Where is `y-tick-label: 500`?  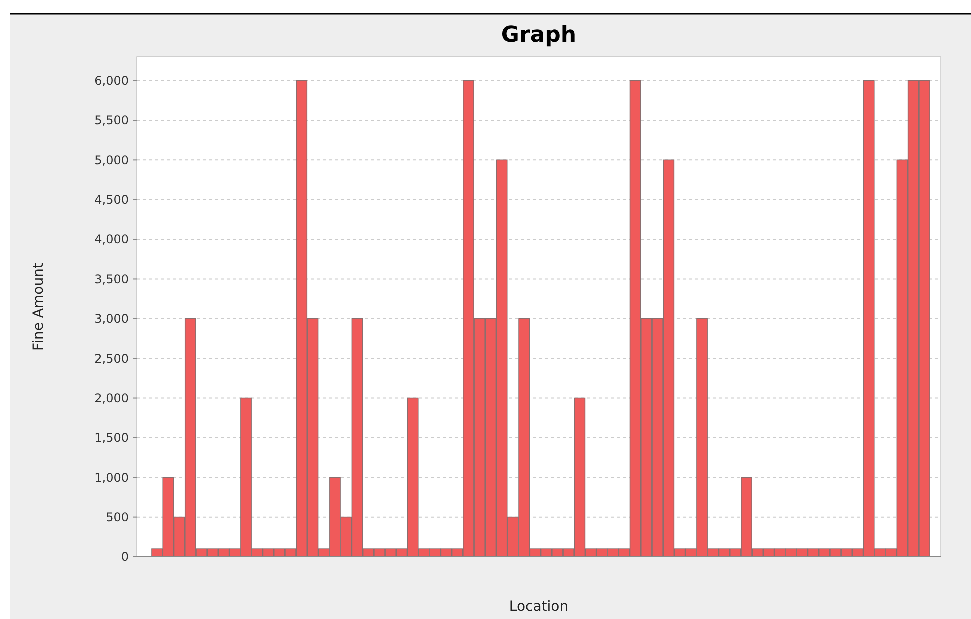
y-tick-label: 500 is located at coordinates (117, 517).